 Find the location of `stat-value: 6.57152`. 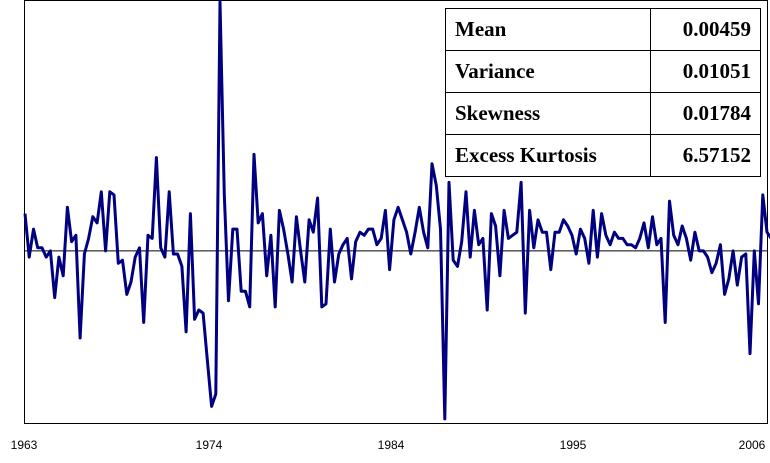

stat-value: 6.57152 is located at coordinates (705, 155).